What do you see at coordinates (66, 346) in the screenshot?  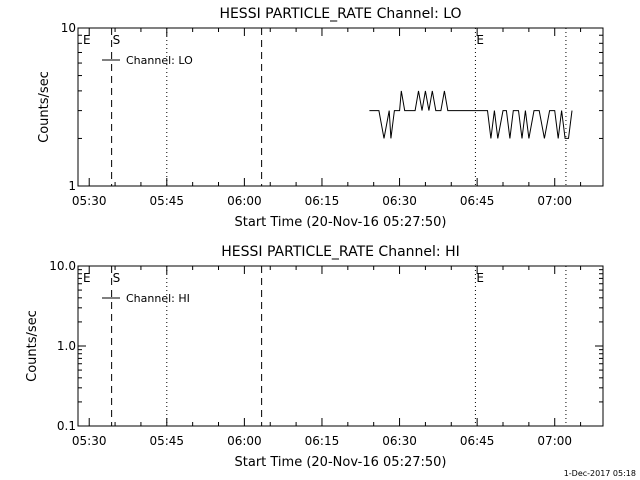 I see `y-tick-label: 1.0` at bounding box center [66, 346].